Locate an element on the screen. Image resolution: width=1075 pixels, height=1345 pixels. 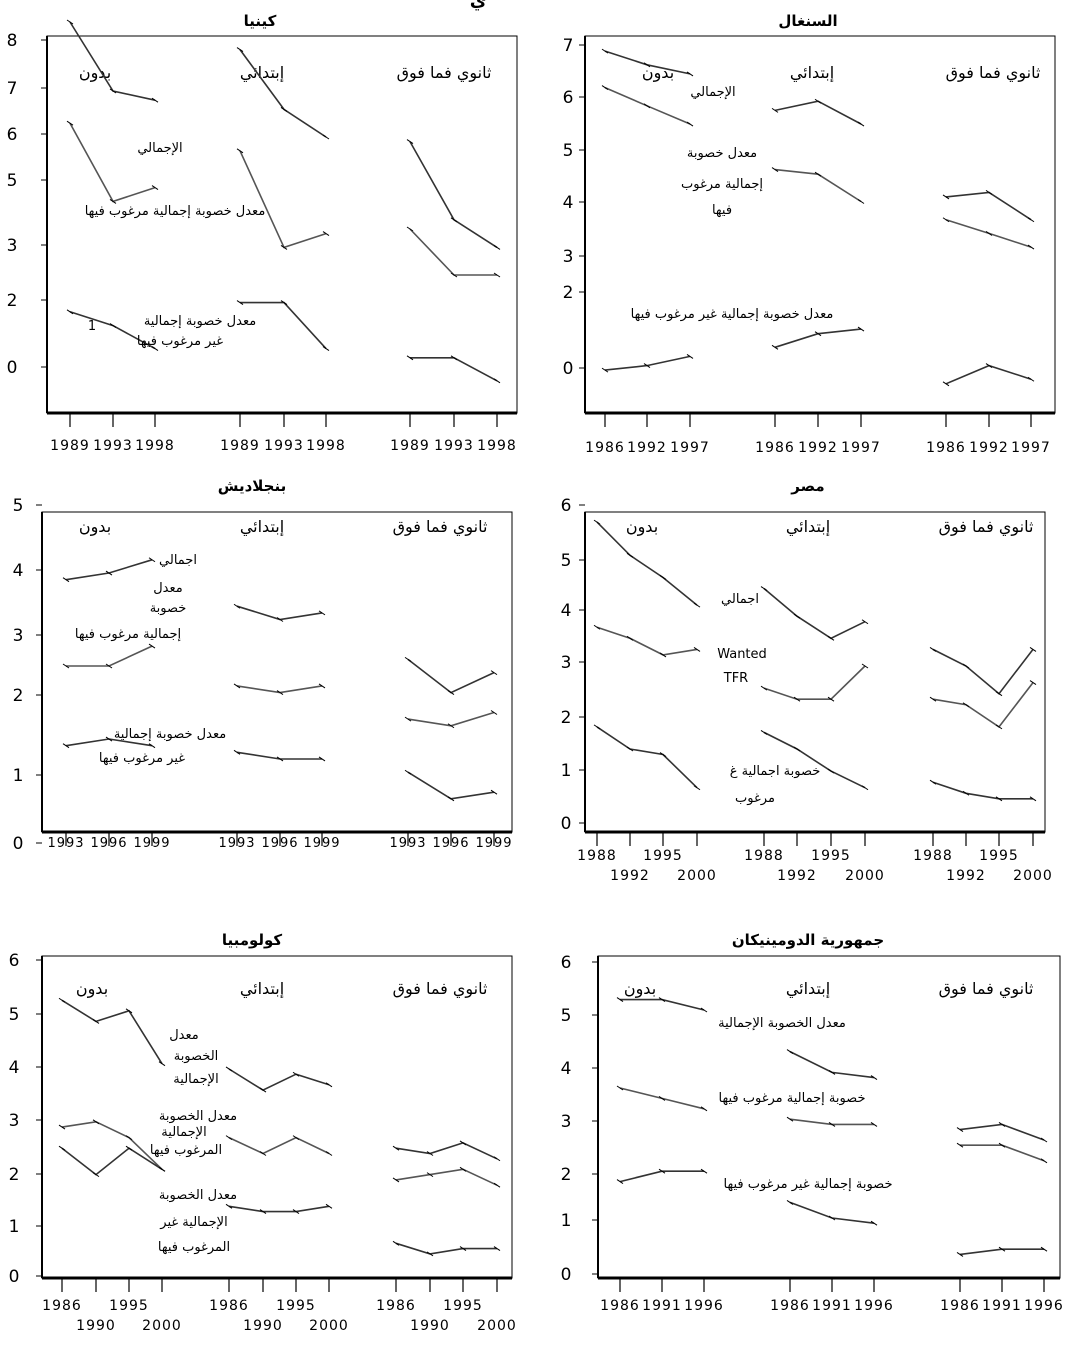
y-tick-label: 1 is located at coordinates (14, 1227).